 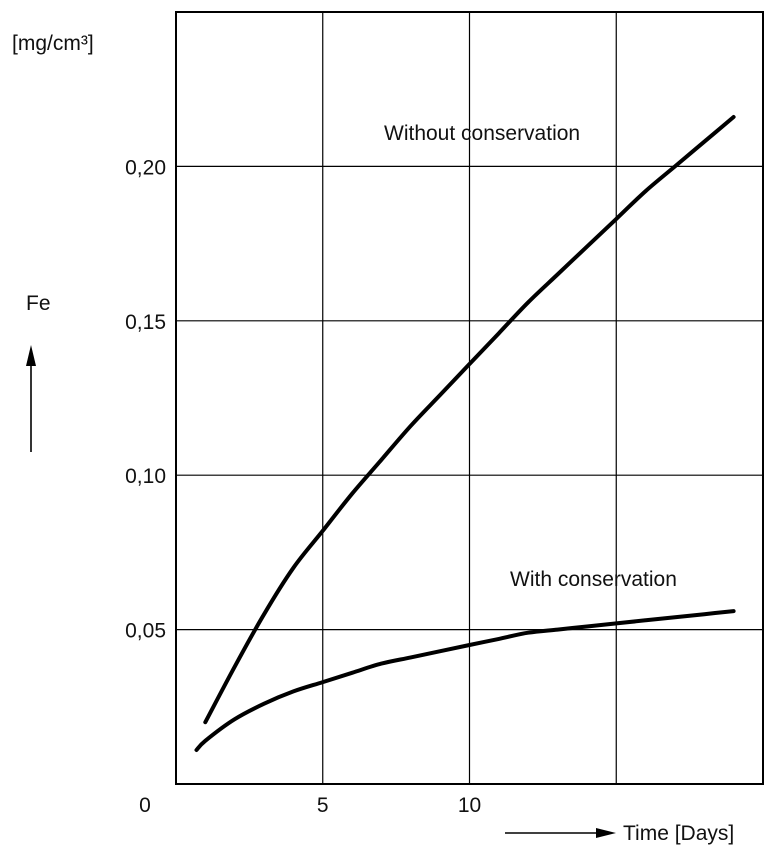 I want to click on series-line-with-conservation, so click(x=465, y=680).